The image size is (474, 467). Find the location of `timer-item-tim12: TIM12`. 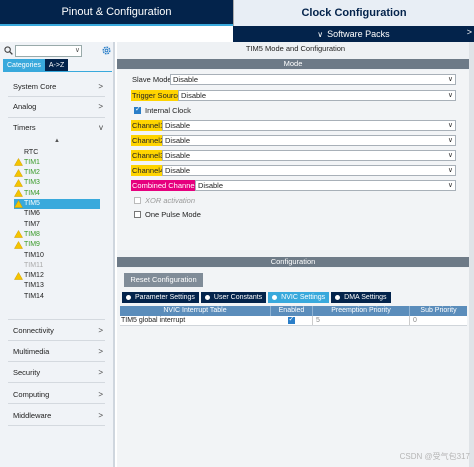

timer-item-tim12: TIM12 is located at coordinates (57, 276).